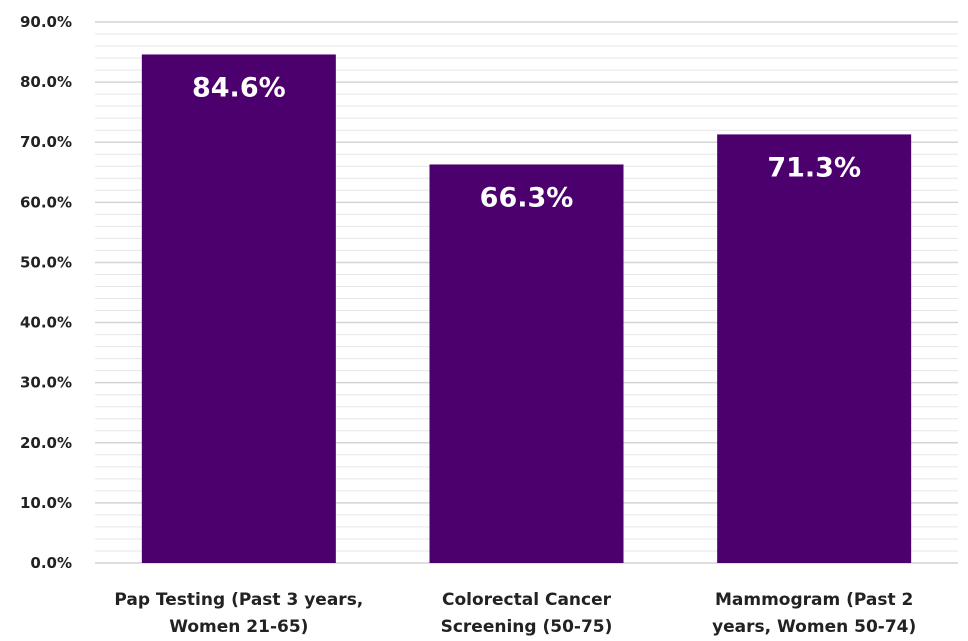  I want to click on x-tick-label: Screening (50-75), so click(527, 627).